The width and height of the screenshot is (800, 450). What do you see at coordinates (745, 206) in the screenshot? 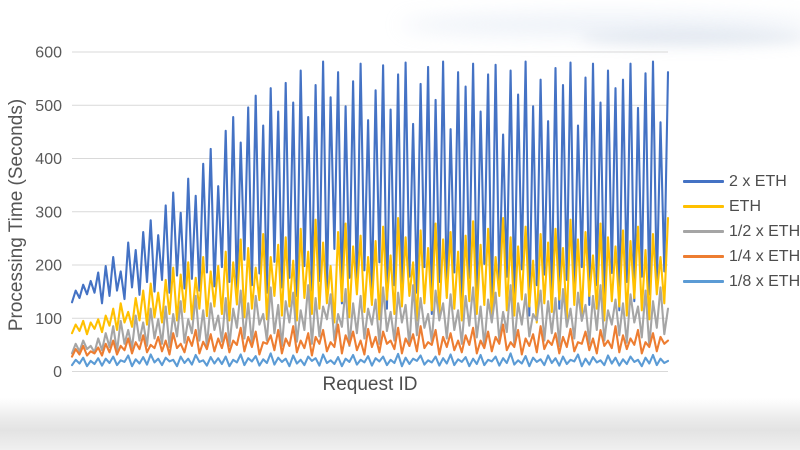
I see `legend-label: ETH` at bounding box center [745, 206].